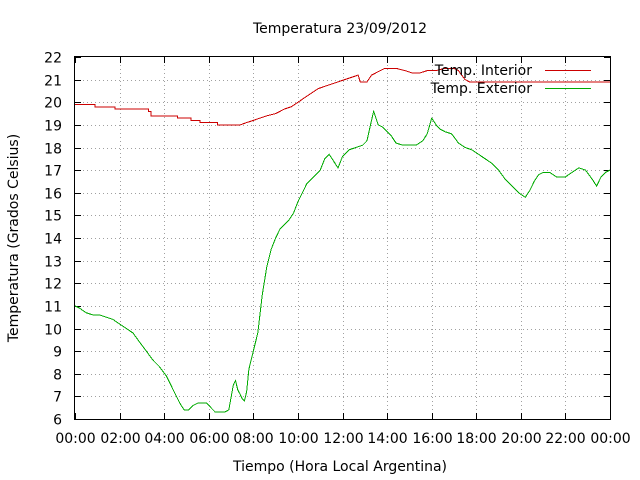 This screenshot has width=640, height=480. Describe the element at coordinates (53, 195) in the screenshot. I see `y-tick-label: 16` at that location.